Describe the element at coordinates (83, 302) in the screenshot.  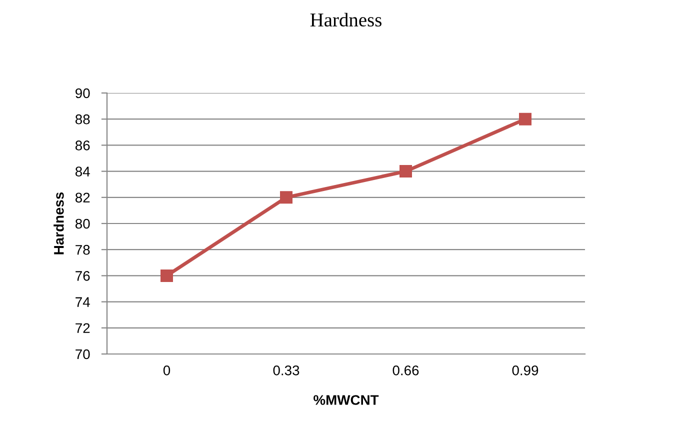
I see `y-tick-label: 74` at that location.